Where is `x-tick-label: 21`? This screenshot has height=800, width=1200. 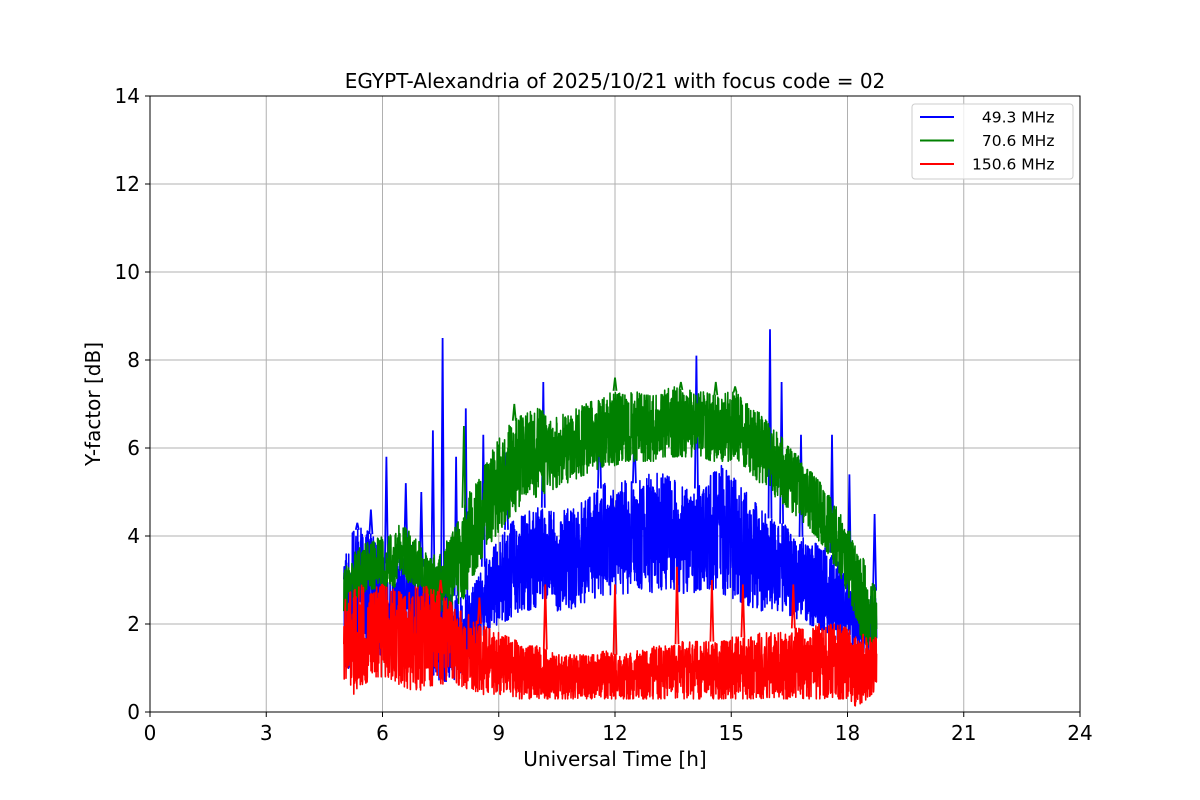
x-tick-label: 21 is located at coordinates (963, 733).